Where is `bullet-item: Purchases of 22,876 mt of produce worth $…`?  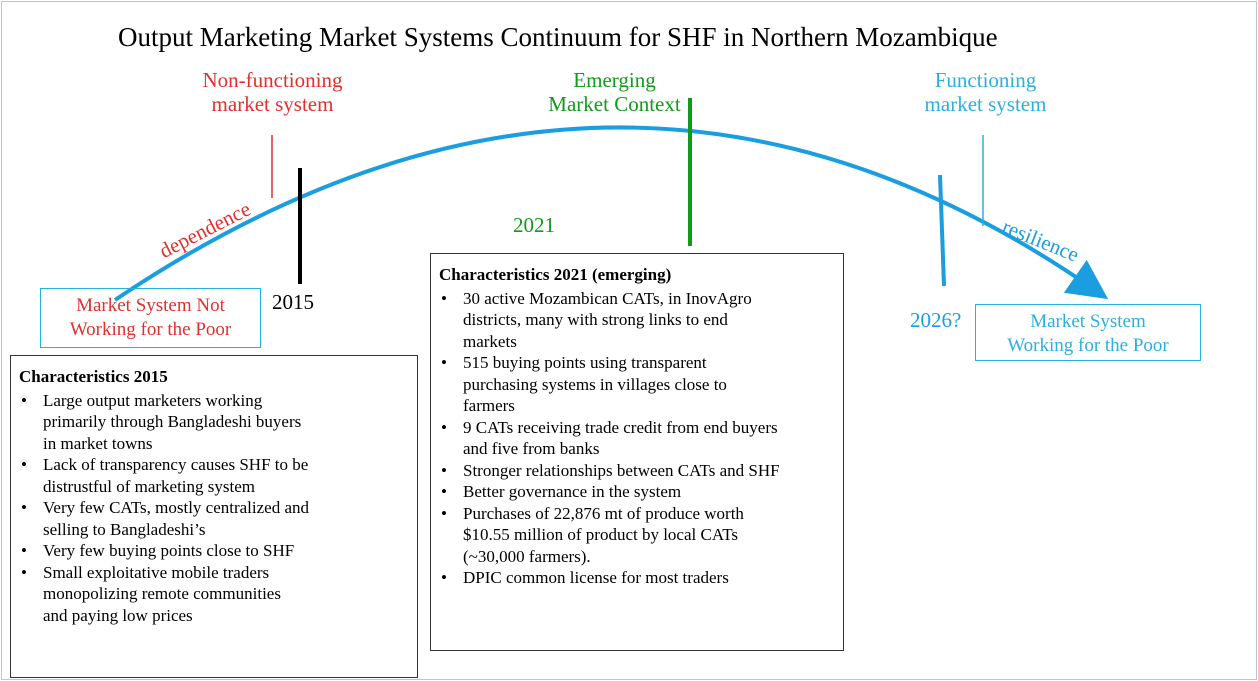 bullet-item: Purchases of 22,876 mt of produce worth $… is located at coordinates (637, 535).